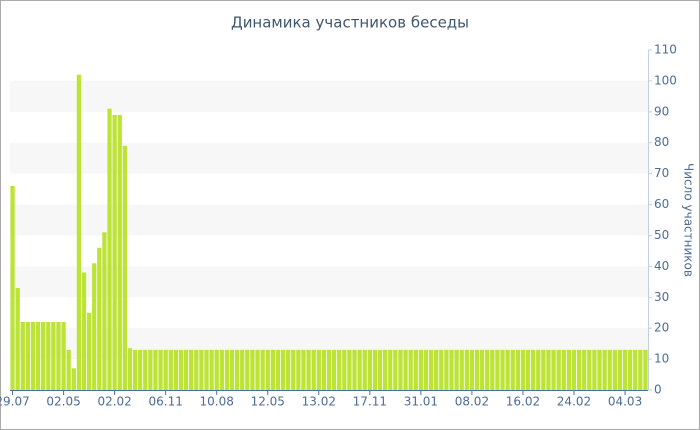 The height and width of the screenshot is (430, 700). What do you see at coordinates (665, 80) in the screenshot?
I see `y-tick-label: 100` at bounding box center [665, 80].